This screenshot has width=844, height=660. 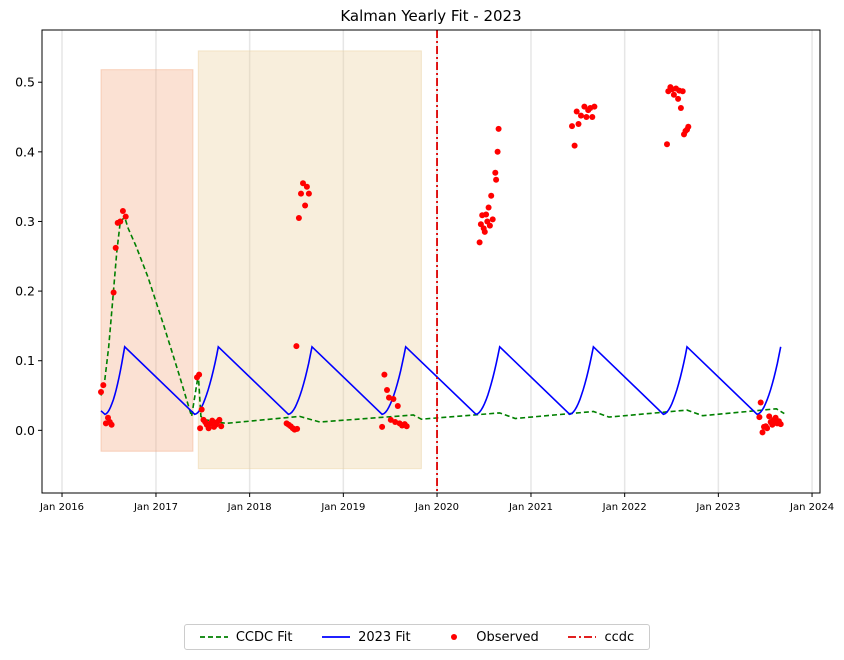 What do you see at coordinates (25, 82) in the screenshot?
I see `y-tick-label: 0.5` at bounding box center [25, 82].